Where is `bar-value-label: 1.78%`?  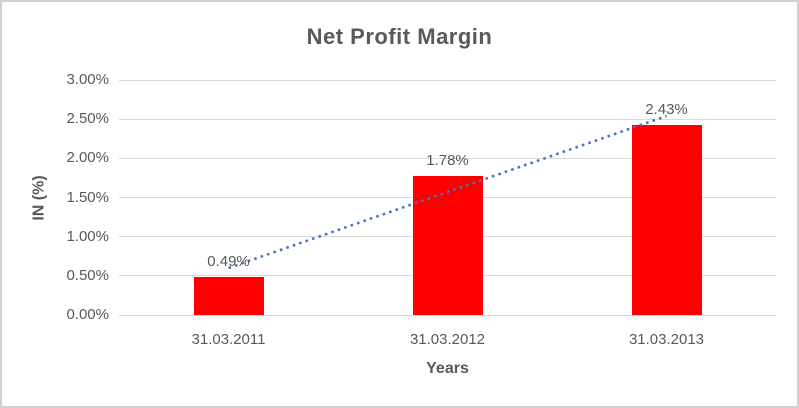 bar-value-label: 1.78% is located at coordinates (447, 160).